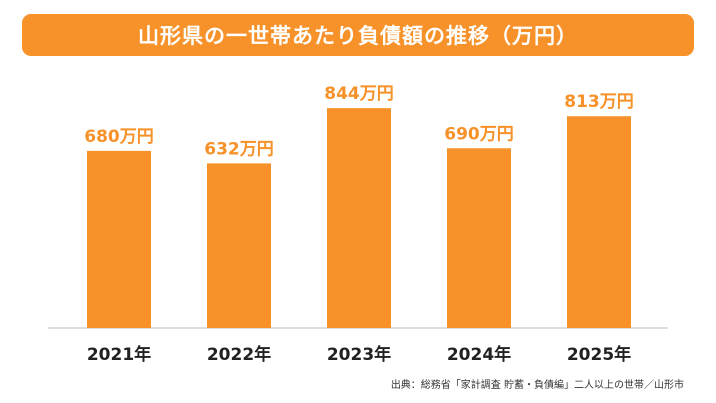  I want to click on chart-title: 山形県の一世帯あたり負債額の推移（万円）, so click(358, 36).